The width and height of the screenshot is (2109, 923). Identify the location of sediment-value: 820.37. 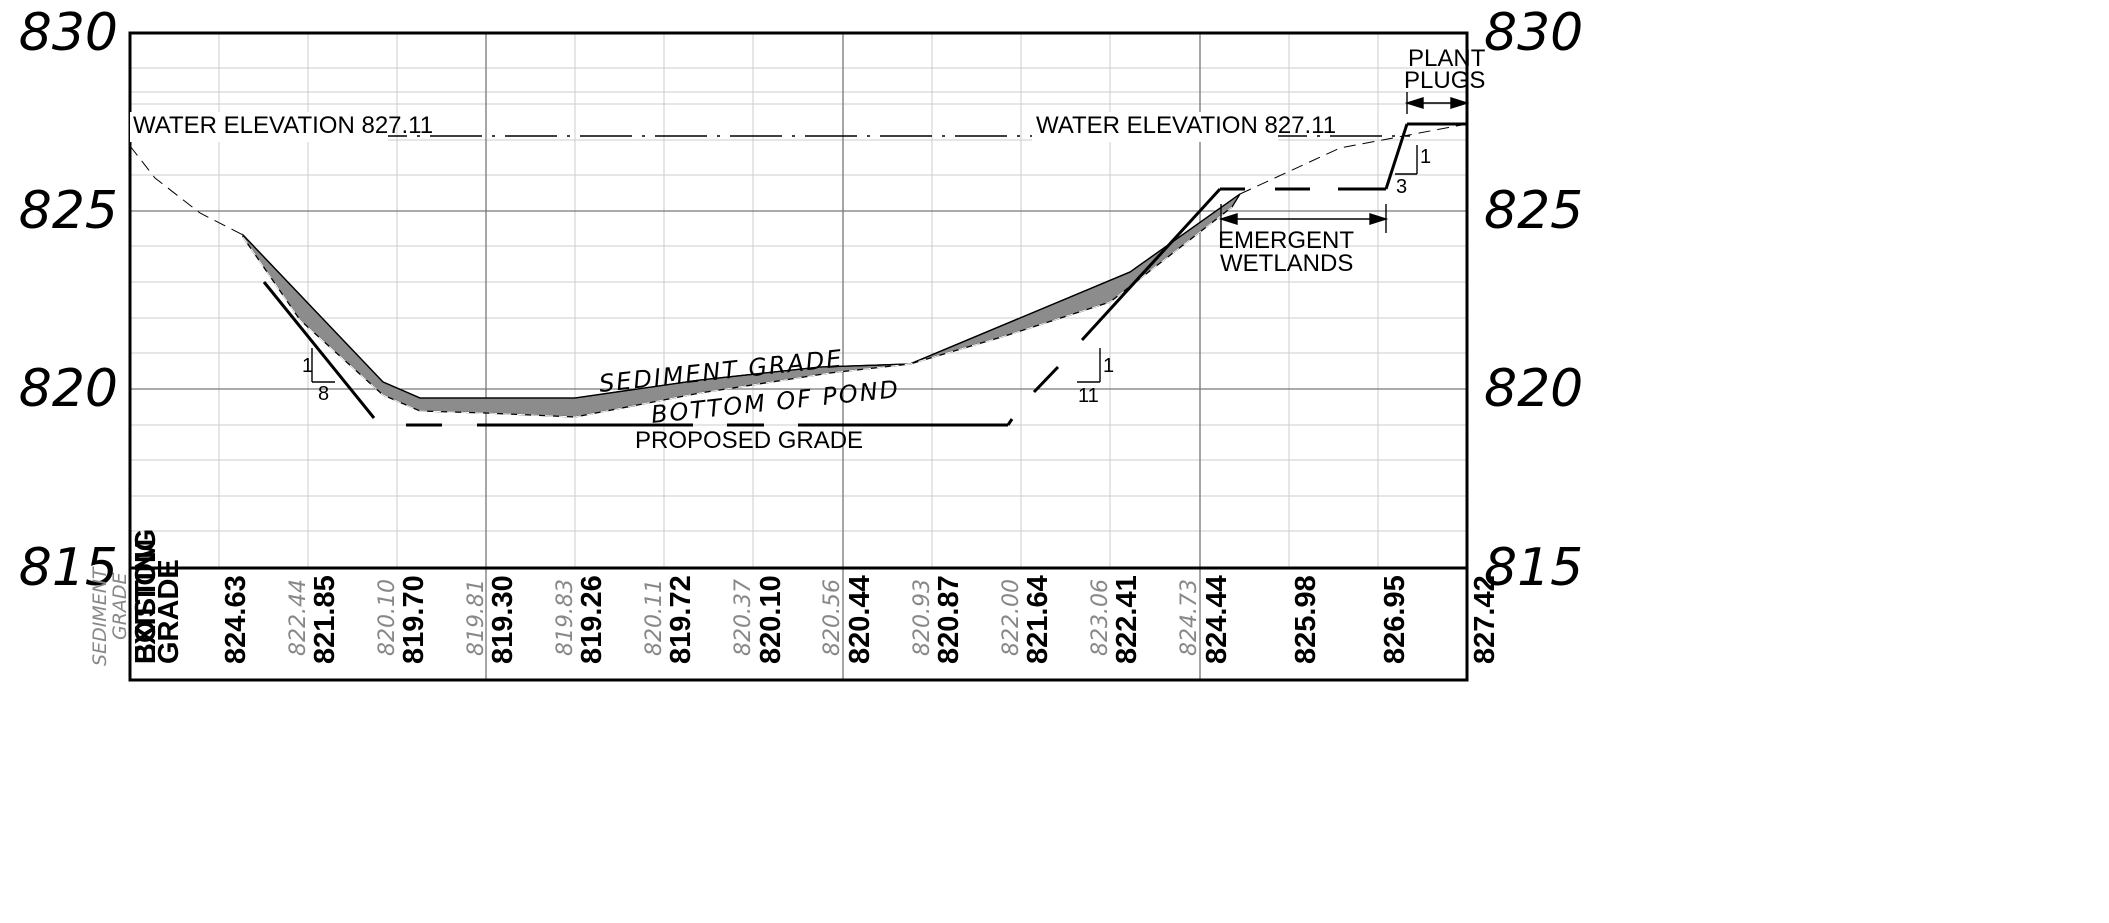
(743, 617).